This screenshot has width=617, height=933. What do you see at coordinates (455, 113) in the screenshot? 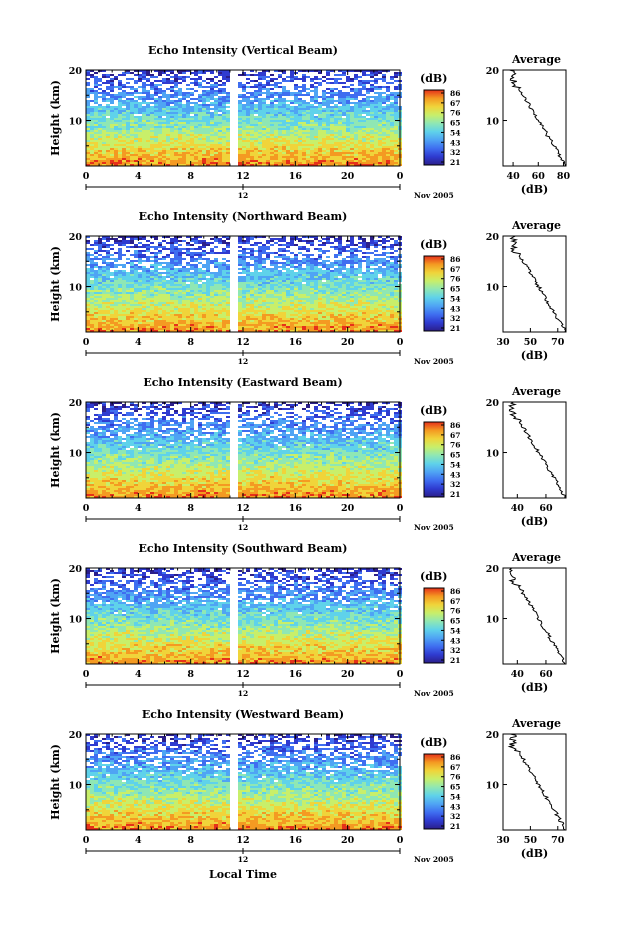
I see `colorbar-tick-label: 76` at bounding box center [455, 113].